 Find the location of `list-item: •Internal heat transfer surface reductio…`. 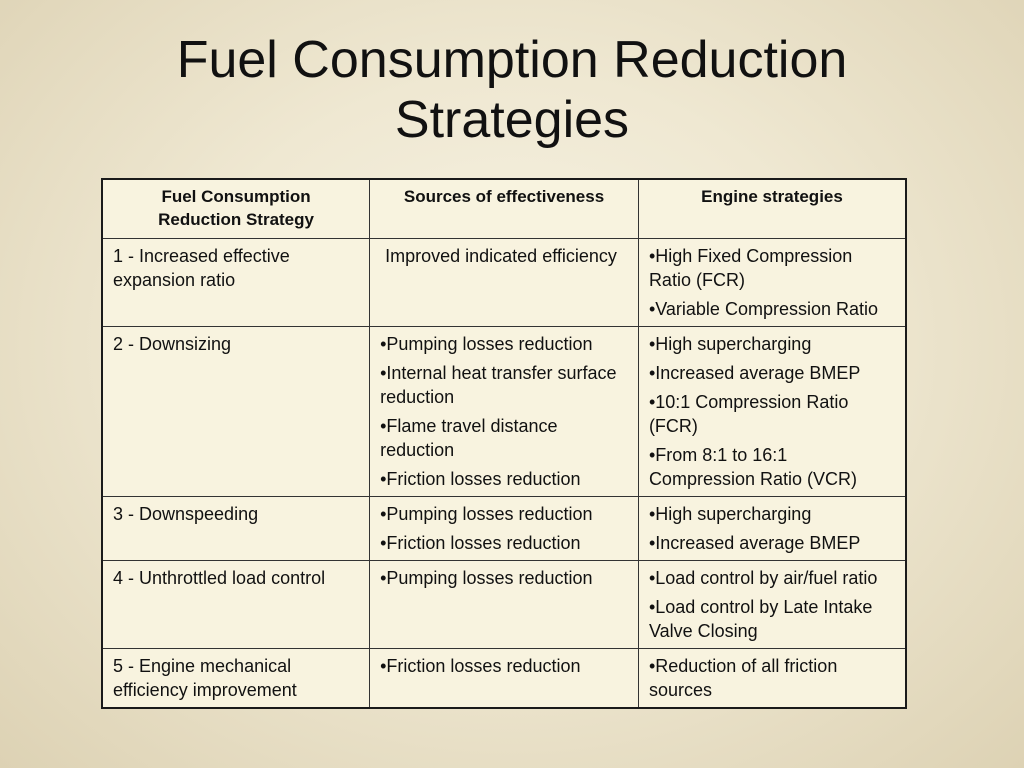

list-item: •Internal heat transfer surface reductio… is located at coordinates (498, 385).